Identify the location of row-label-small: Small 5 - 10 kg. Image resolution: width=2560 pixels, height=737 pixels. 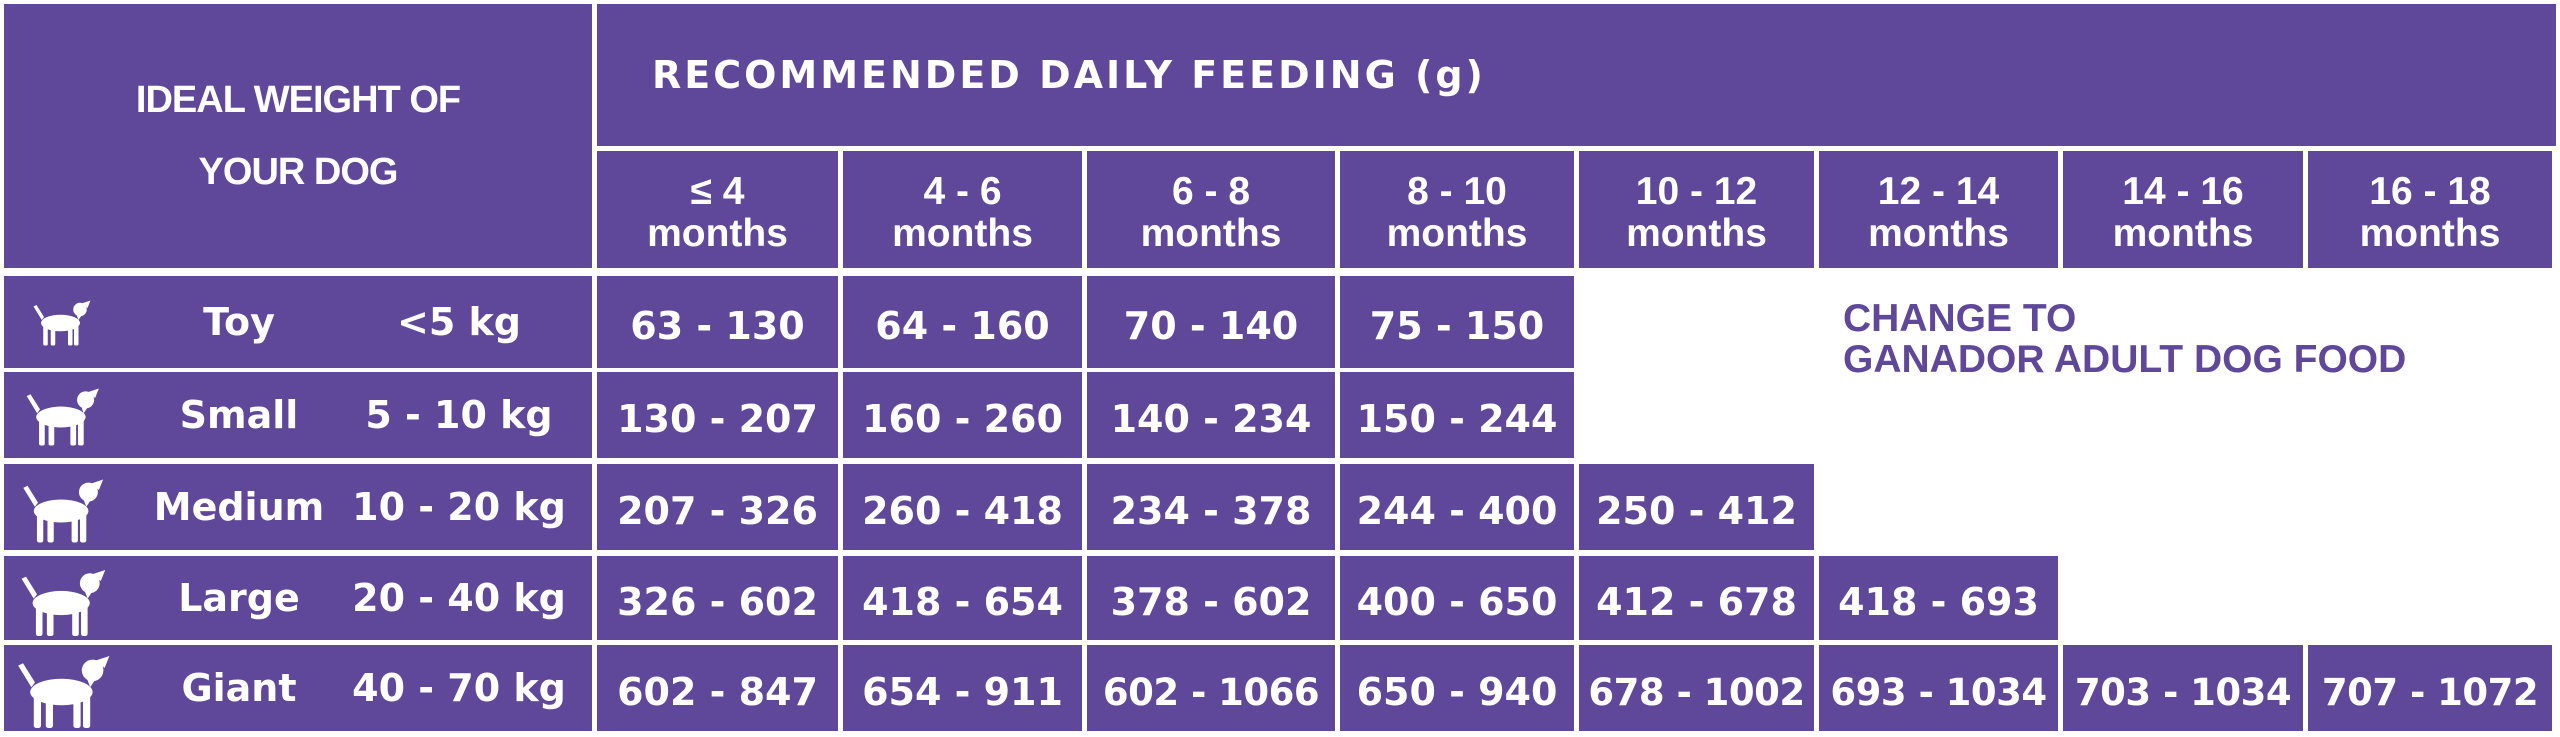
(298, 415).